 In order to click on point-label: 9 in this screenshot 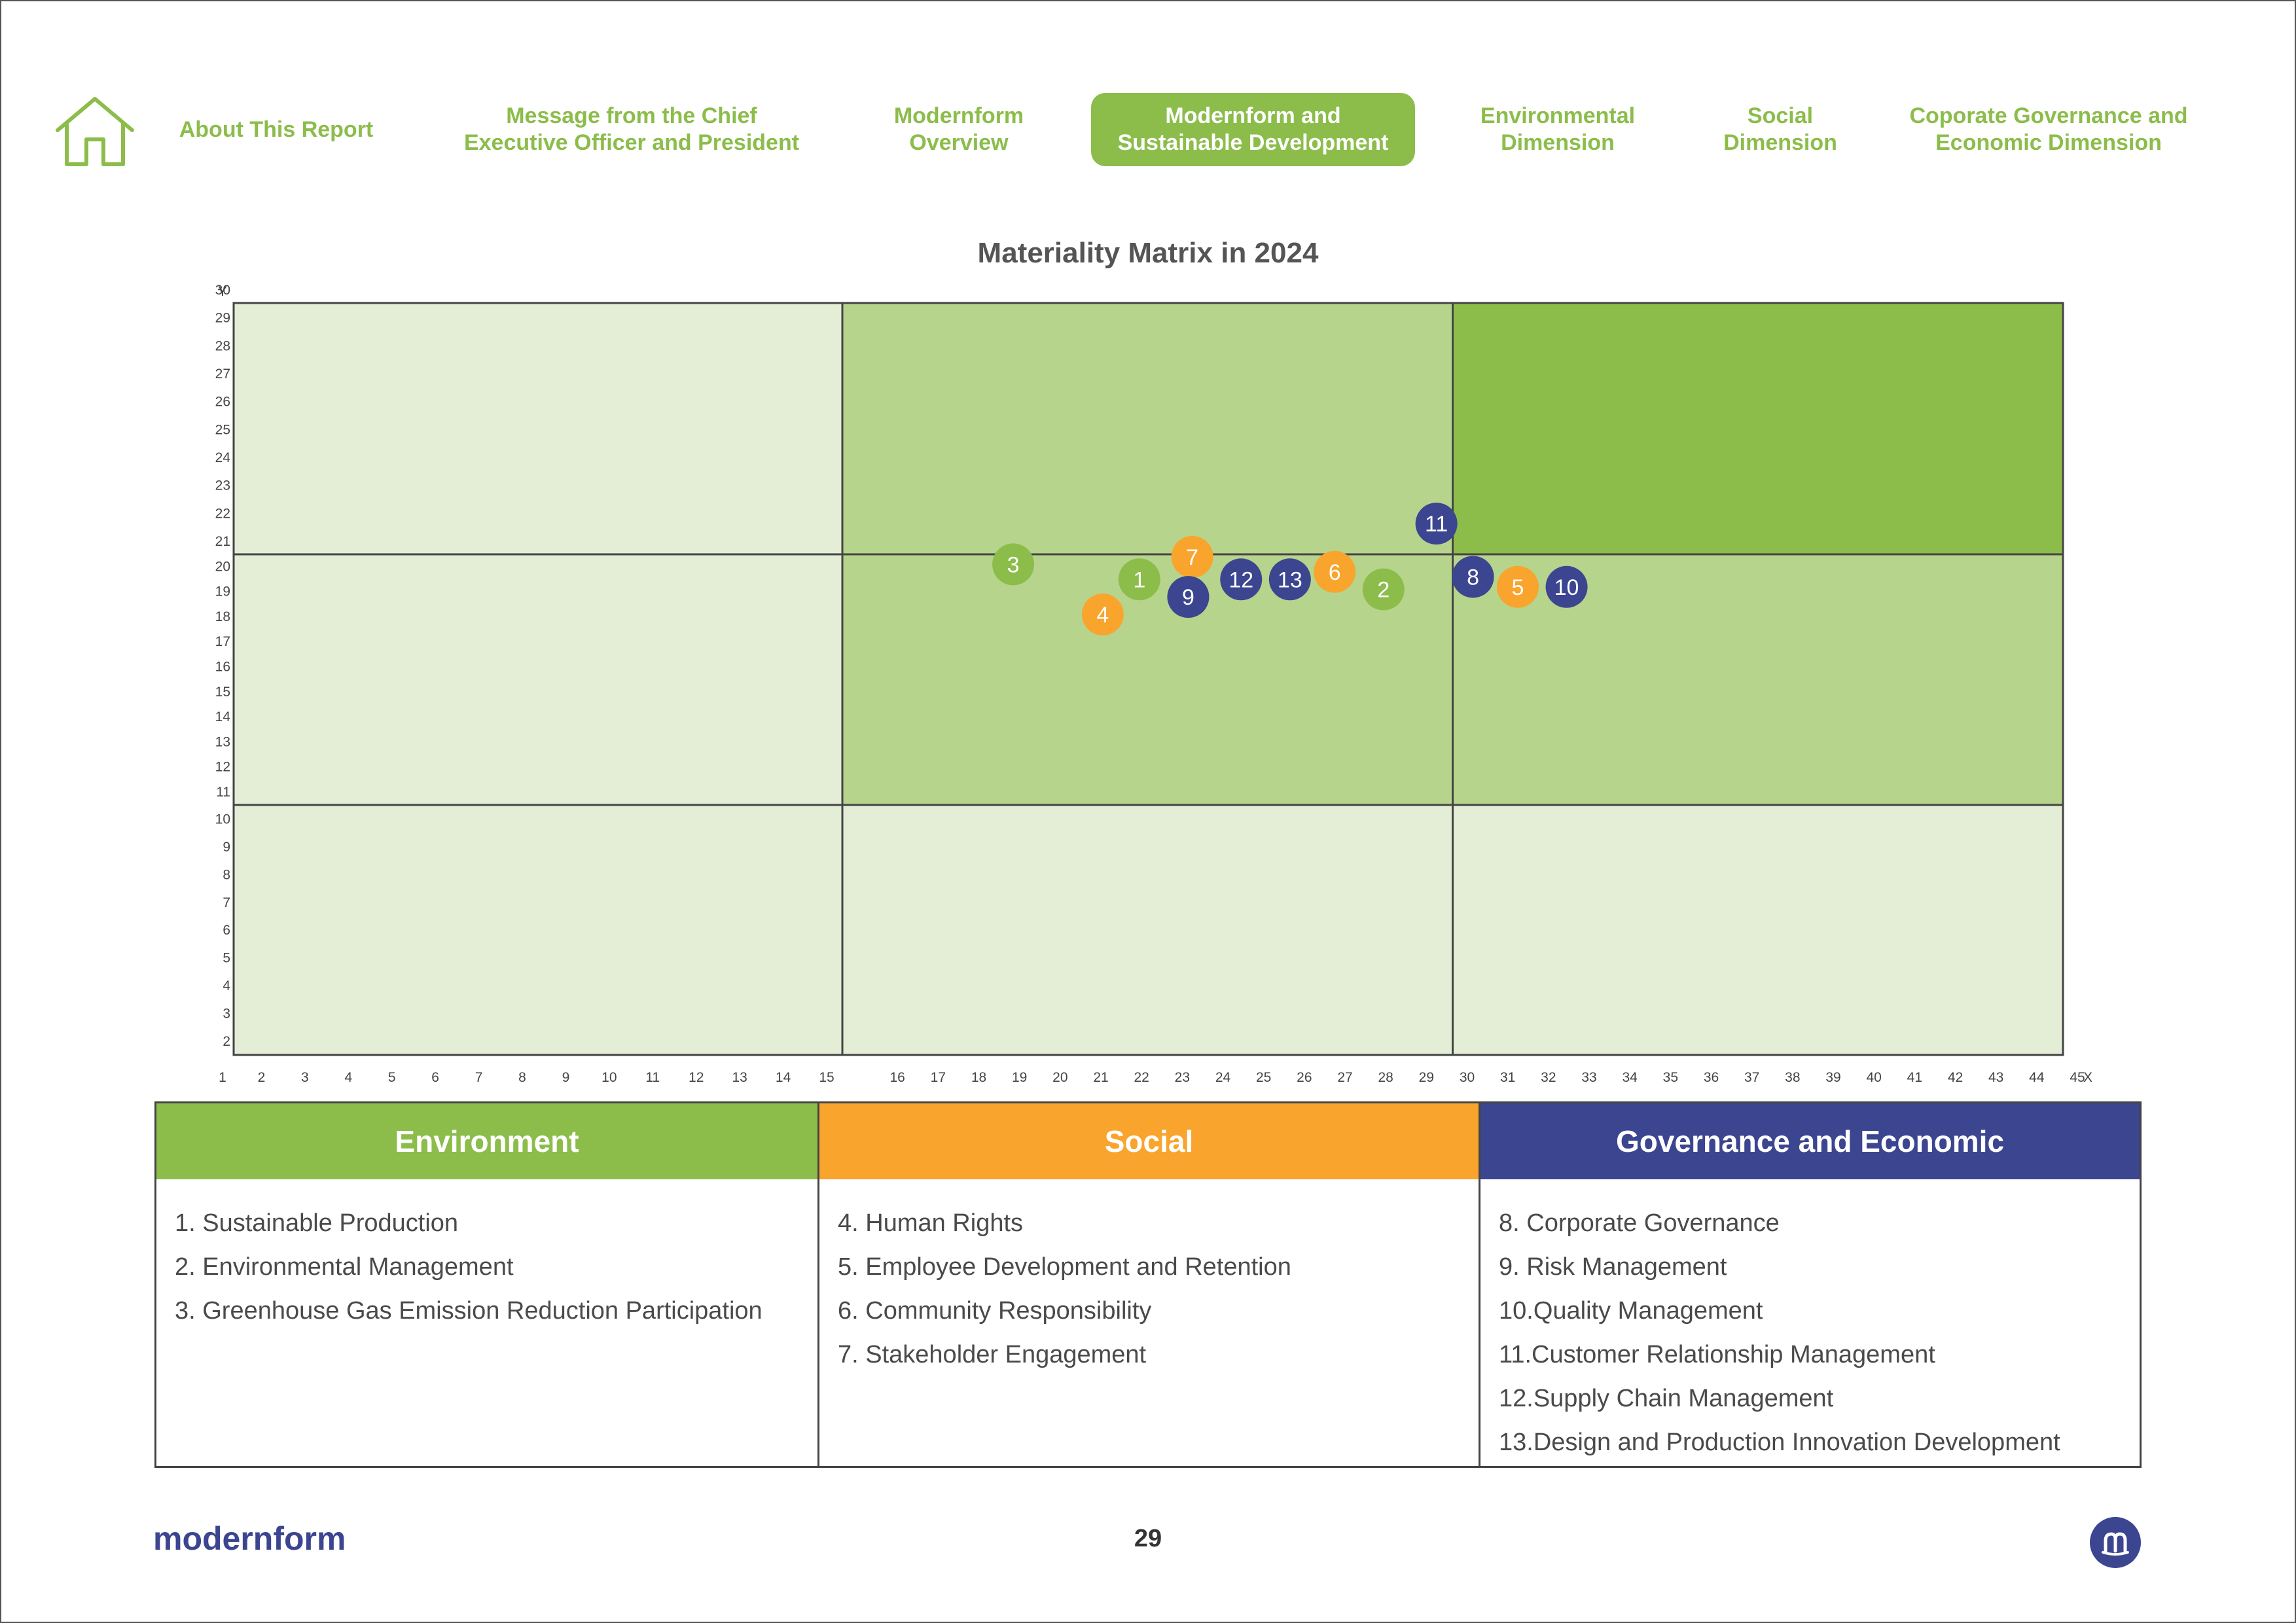, I will do `click(1188, 597)`.